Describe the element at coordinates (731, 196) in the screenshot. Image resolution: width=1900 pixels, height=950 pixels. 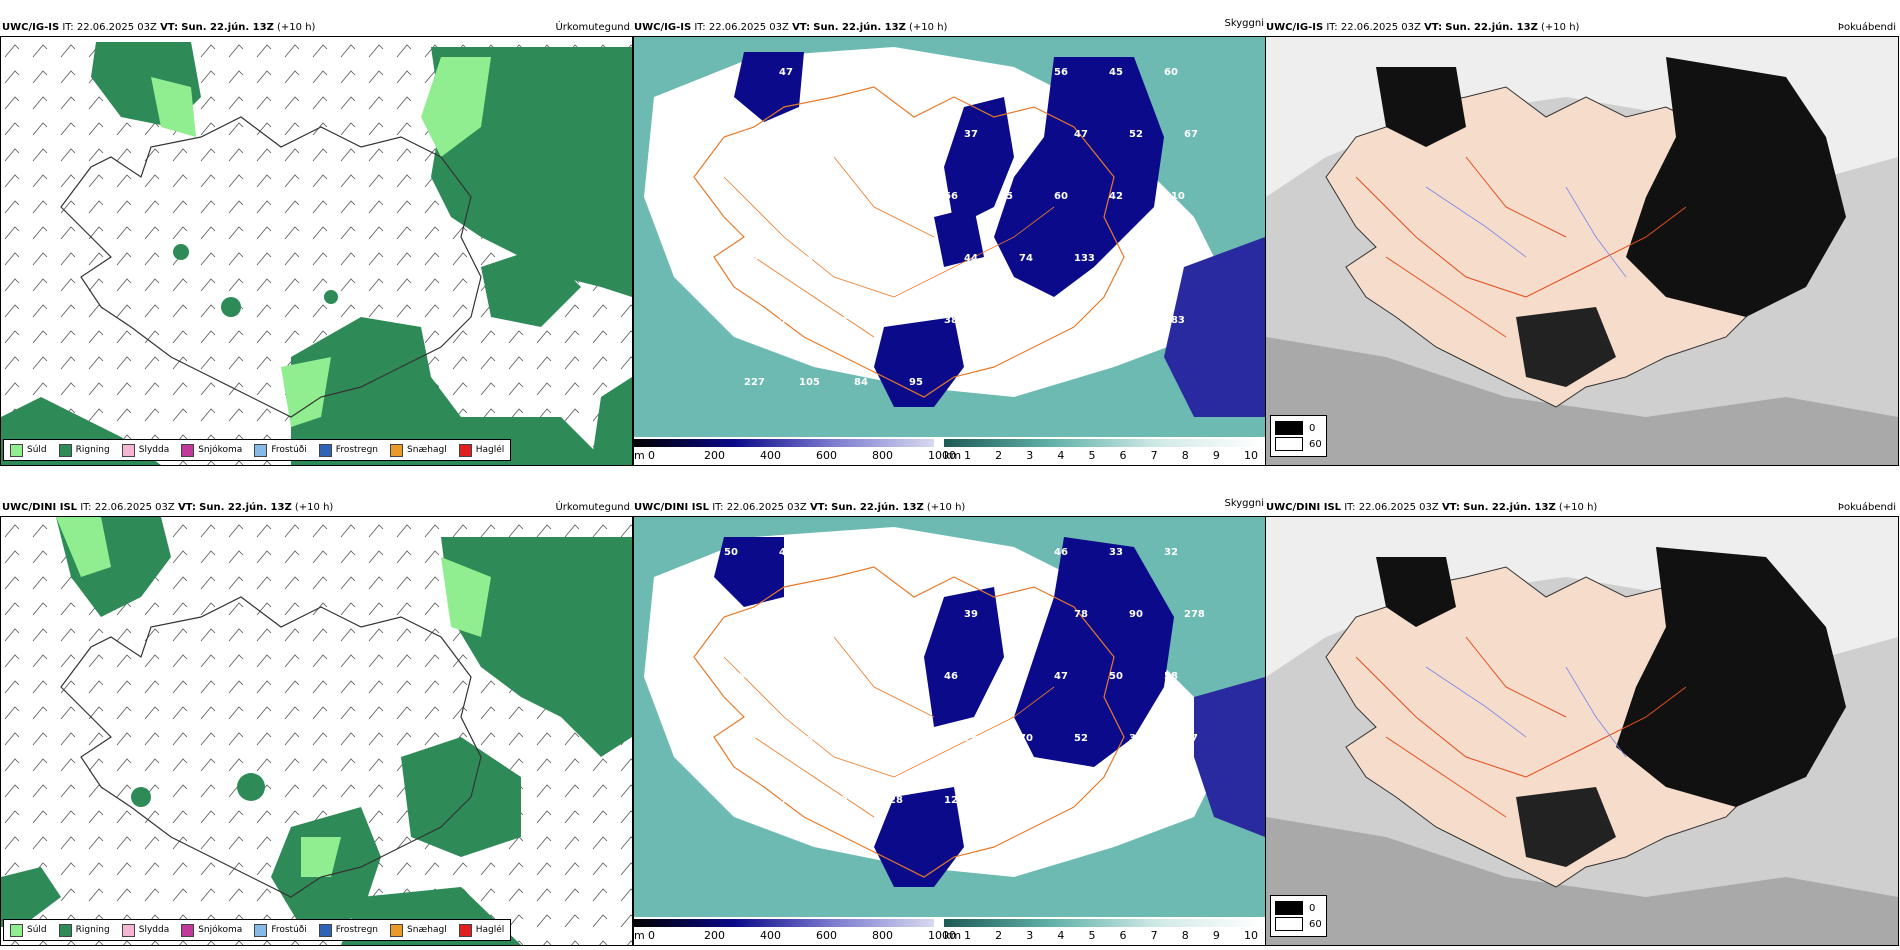
I see `visibility-value-label: 69` at that location.